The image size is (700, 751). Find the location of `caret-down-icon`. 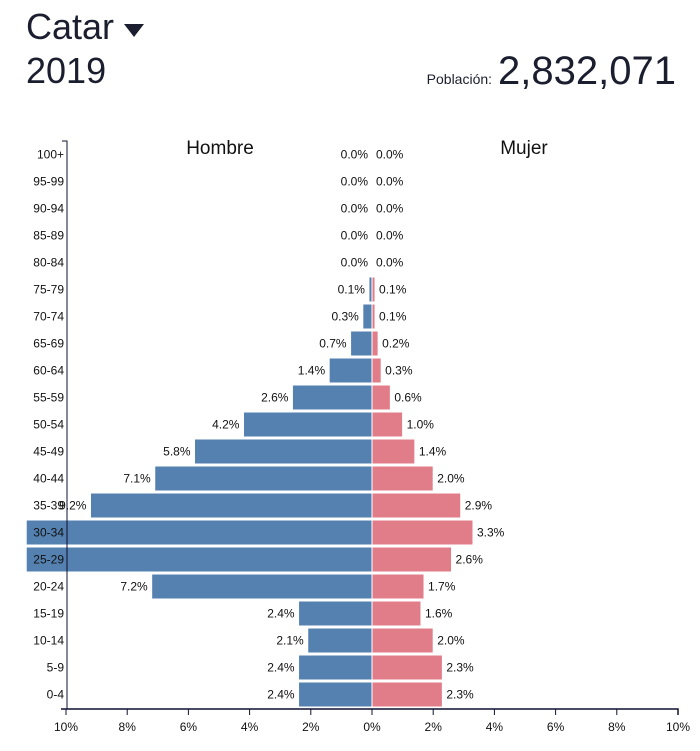

caret-down-icon is located at coordinates (134, 30).